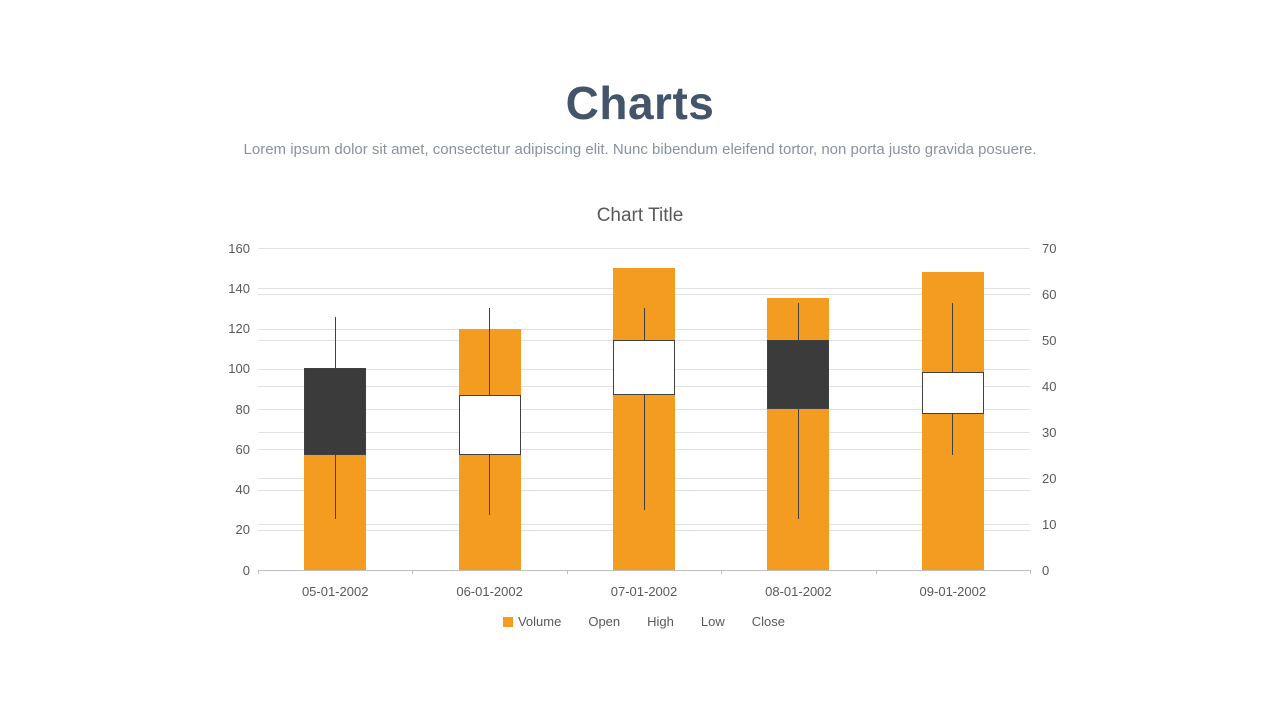 This screenshot has height=720, width=1280. What do you see at coordinates (239, 288) in the screenshot?
I see `left-axis-label: 140` at bounding box center [239, 288].